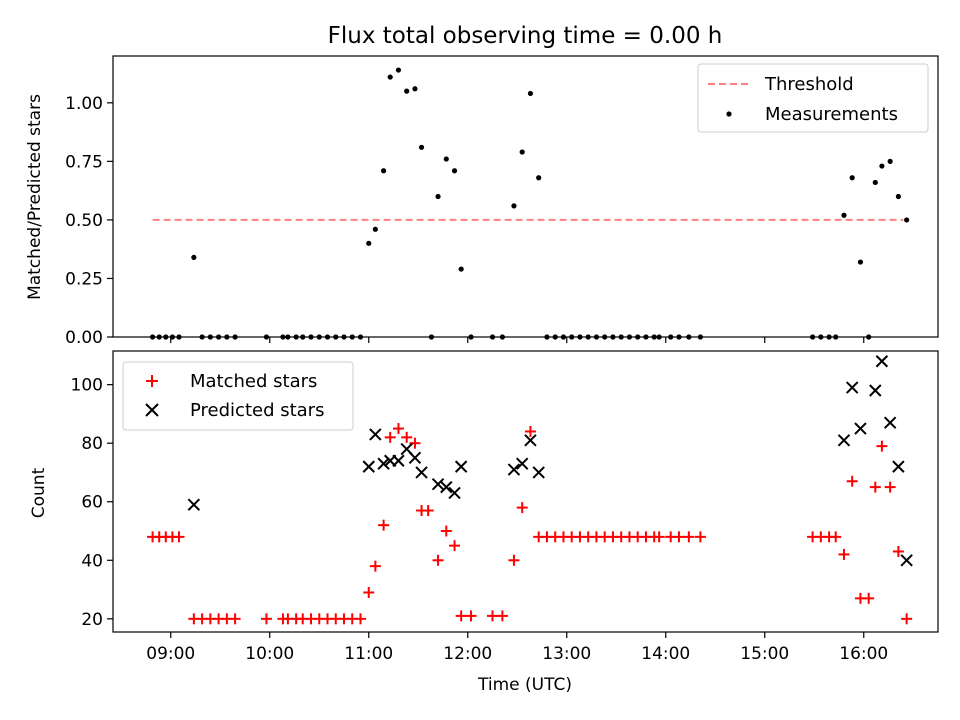 The height and width of the screenshot is (720, 960). What do you see at coordinates (517, 340) in the screenshot?
I see `x-ticks-top` at bounding box center [517, 340].